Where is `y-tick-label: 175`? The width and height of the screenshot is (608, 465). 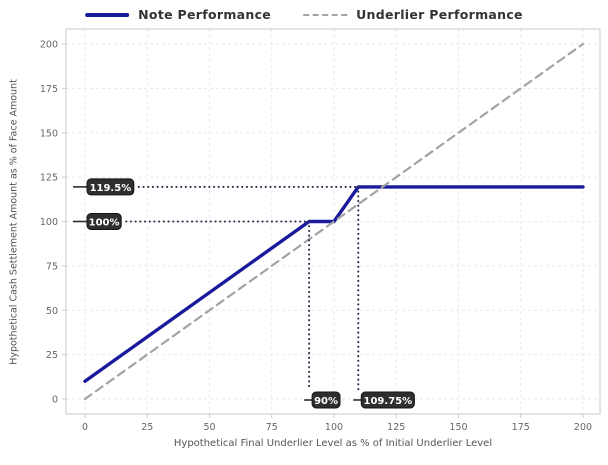
y-tick-label: 175 is located at coordinates (49, 89).